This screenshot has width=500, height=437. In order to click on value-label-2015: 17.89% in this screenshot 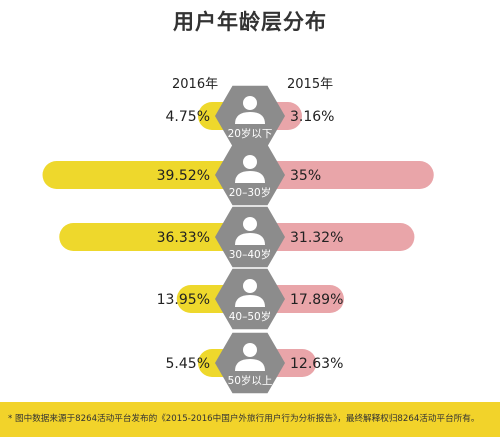, I will do `click(316, 300)`.